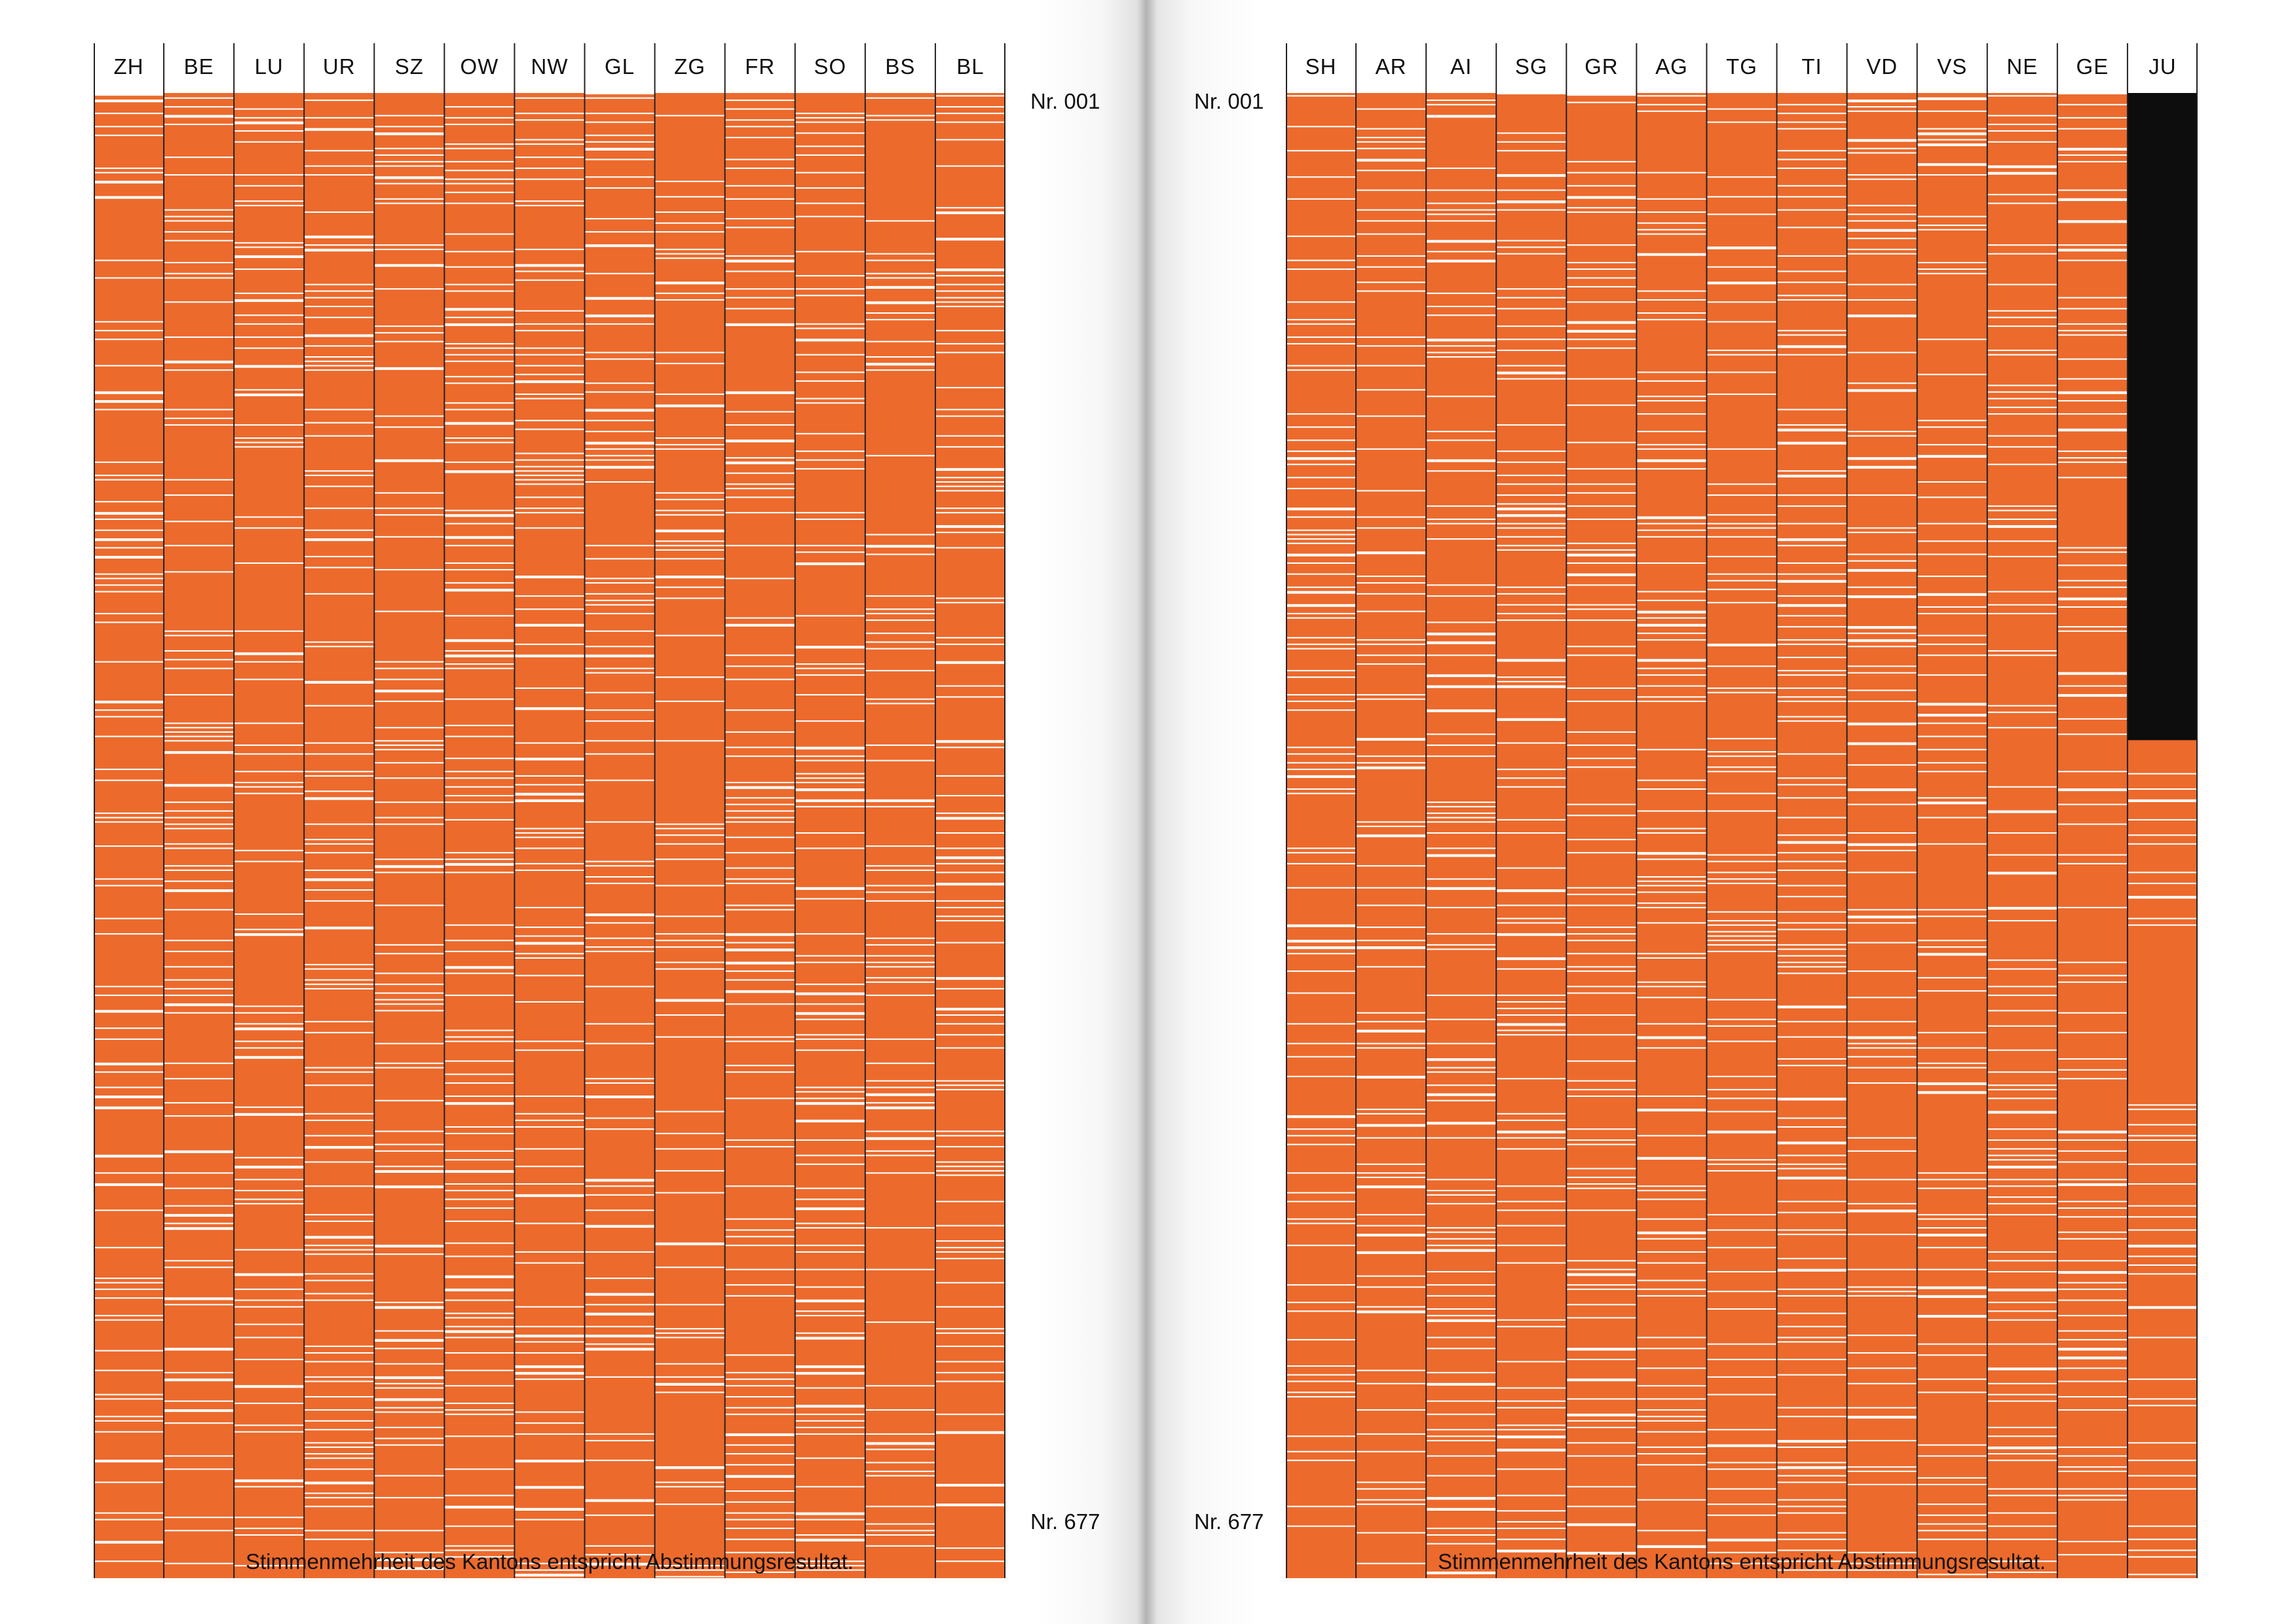  Describe the element at coordinates (1229, 1521) in the screenshot. I see `end-label-right: Nr. 677` at that location.